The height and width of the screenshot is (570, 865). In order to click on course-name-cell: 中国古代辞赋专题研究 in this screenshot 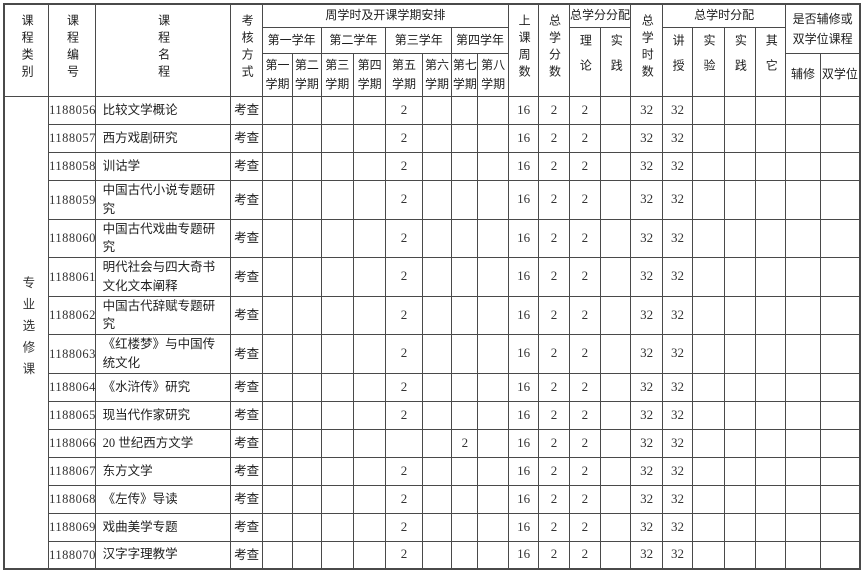, I will do `click(163, 315)`.